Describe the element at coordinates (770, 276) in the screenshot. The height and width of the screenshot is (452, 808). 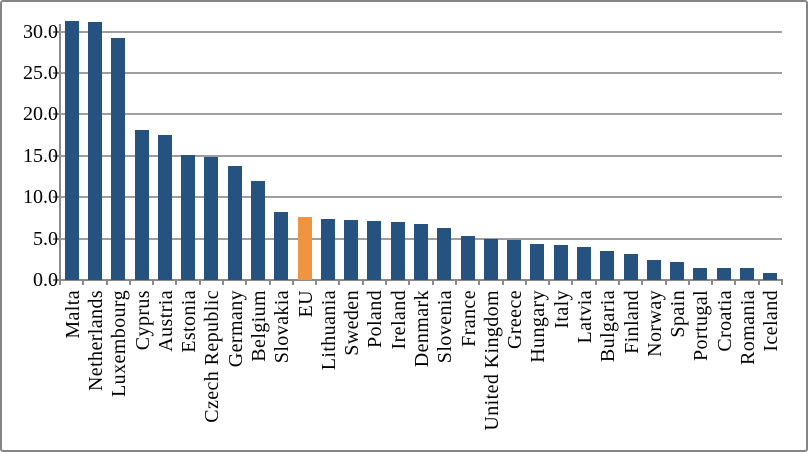
I see `bar-iceland` at that location.